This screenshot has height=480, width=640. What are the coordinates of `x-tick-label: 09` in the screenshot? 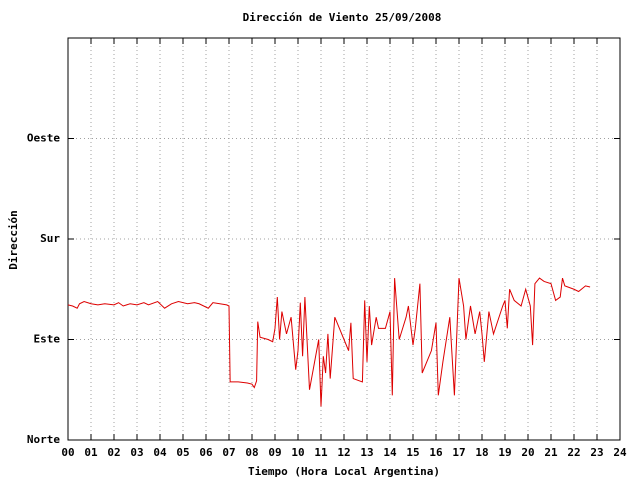 It's located at (274, 452).